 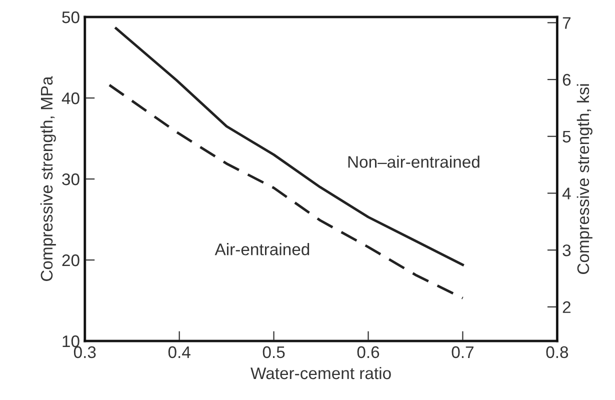 What do you see at coordinates (71, 341) in the screenshot?
I see `y-tick-label: 10` at bounding box center [71, 341].